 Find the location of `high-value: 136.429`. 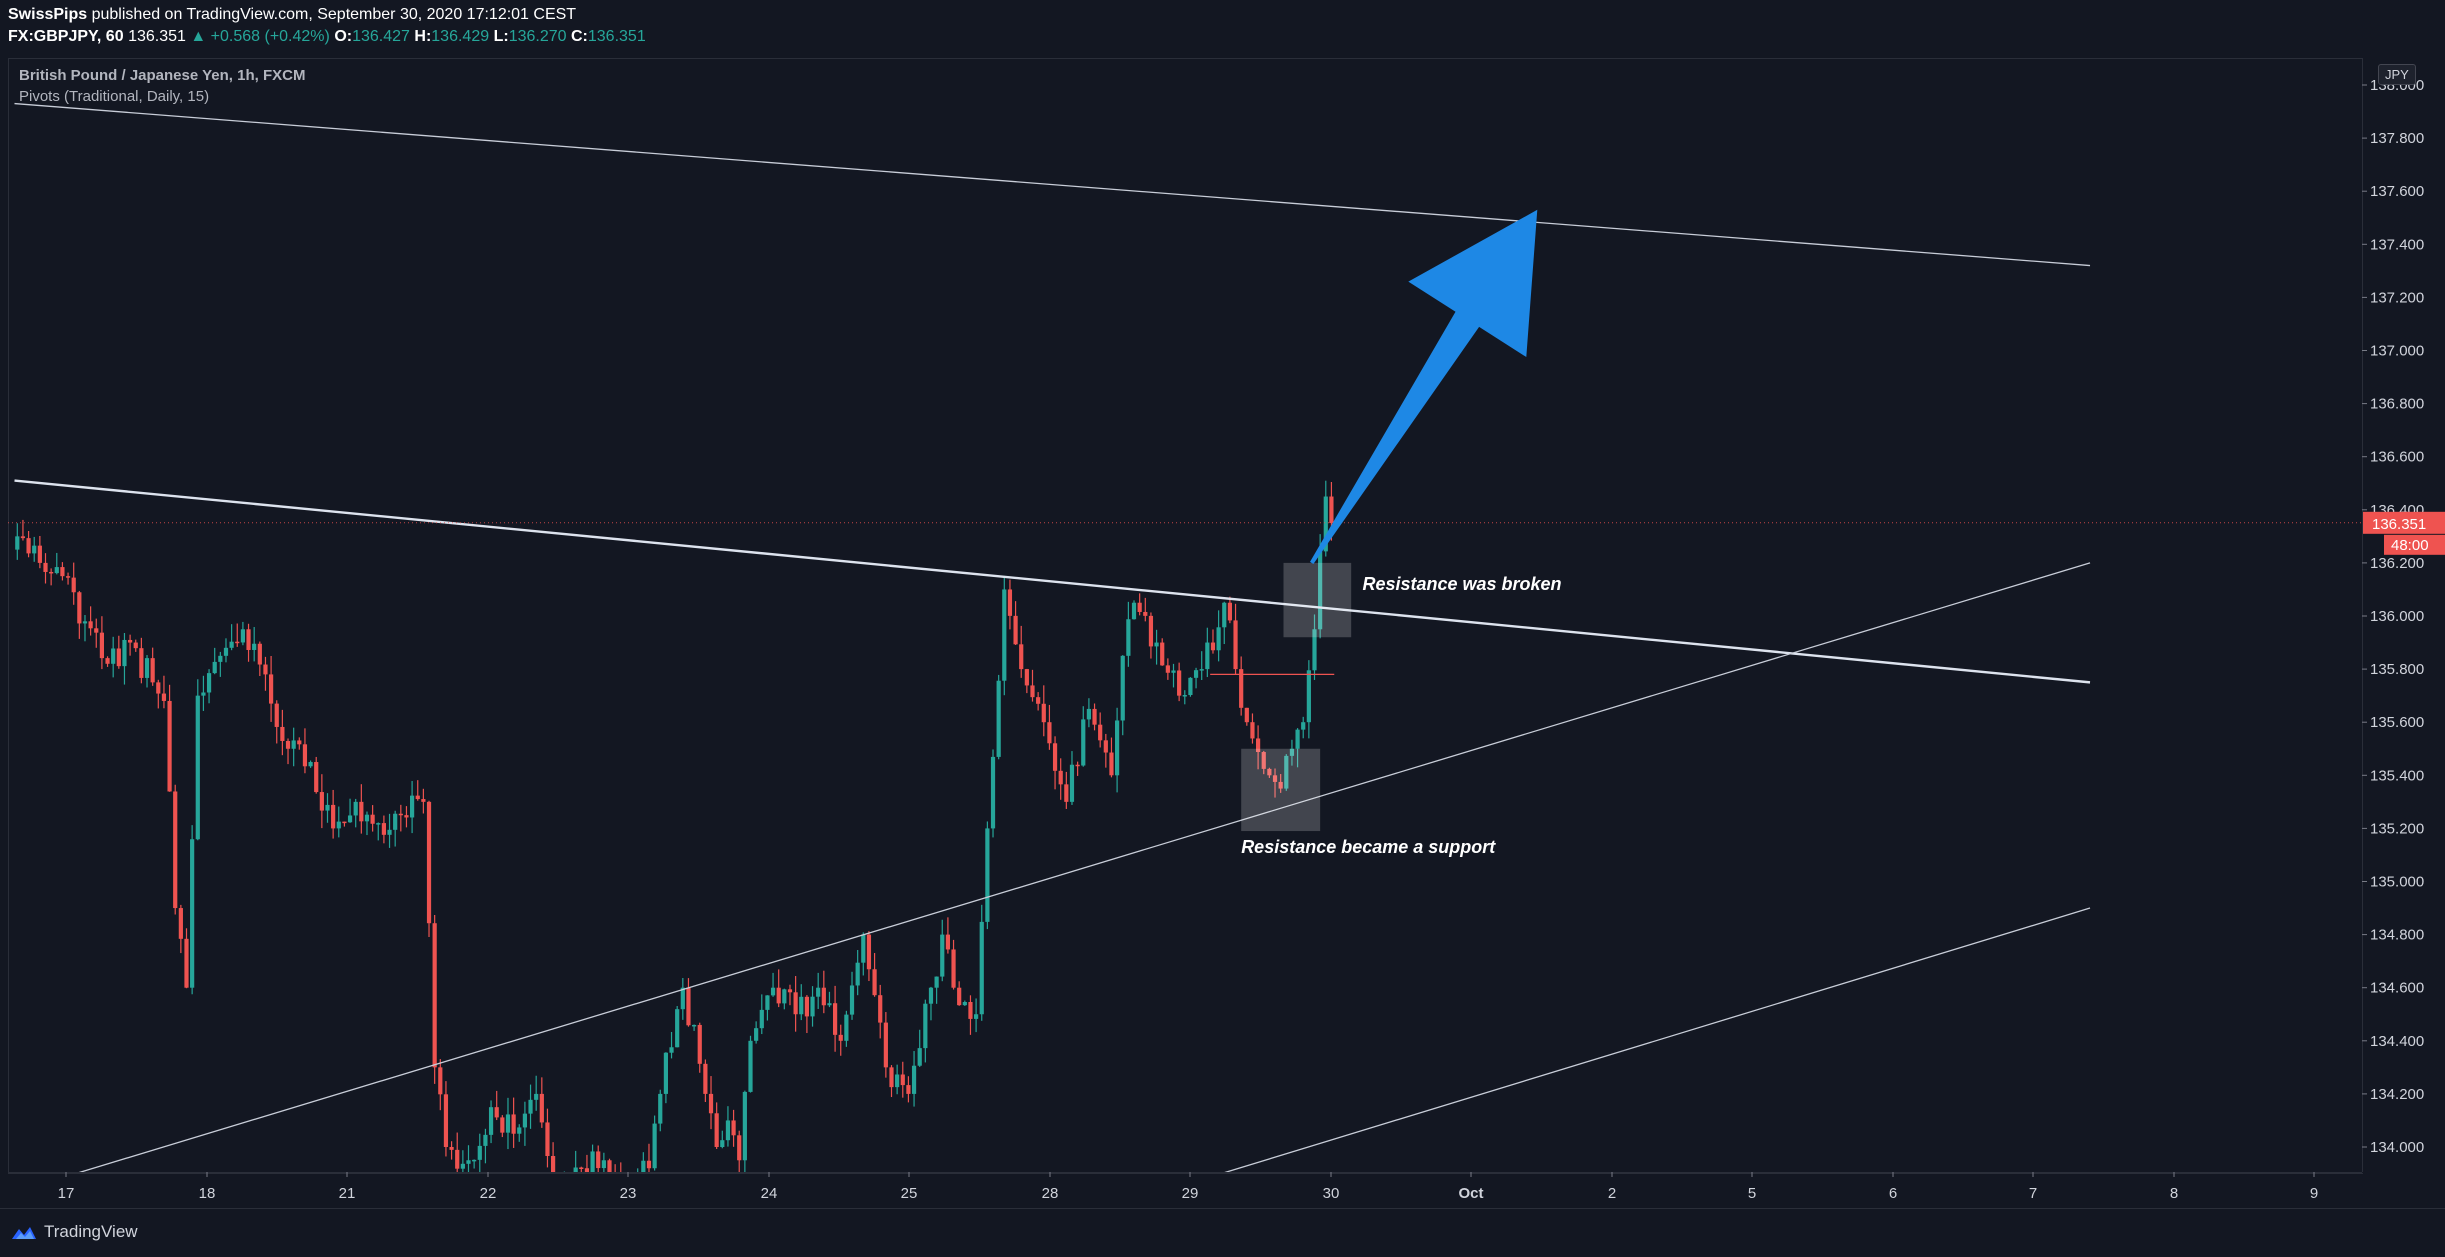

high-value: 136.429 is located at coordinates (460, 36).